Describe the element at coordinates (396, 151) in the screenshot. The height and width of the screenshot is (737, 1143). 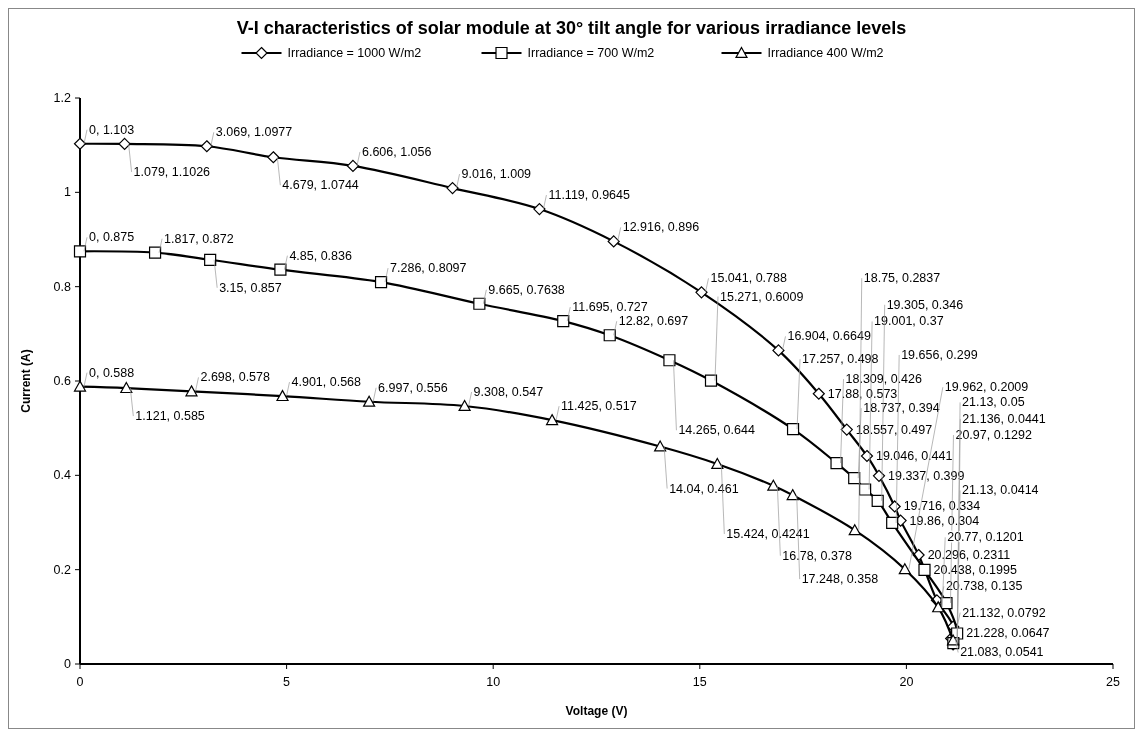
I see `data-label: 6.606, 1.056` at that location.